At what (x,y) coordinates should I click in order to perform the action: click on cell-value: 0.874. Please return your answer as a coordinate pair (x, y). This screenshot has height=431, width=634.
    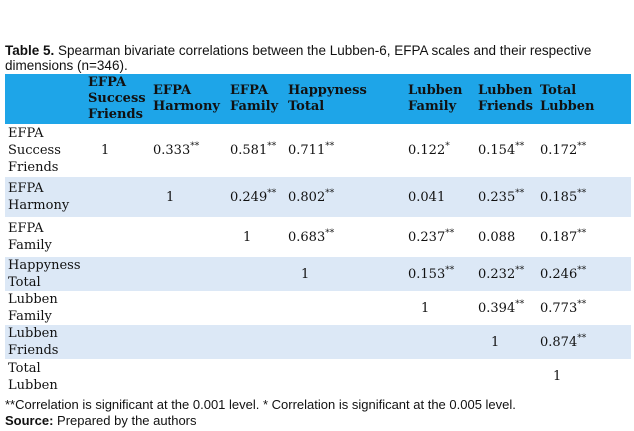
    Looking at the image, I should click on (559, 342).